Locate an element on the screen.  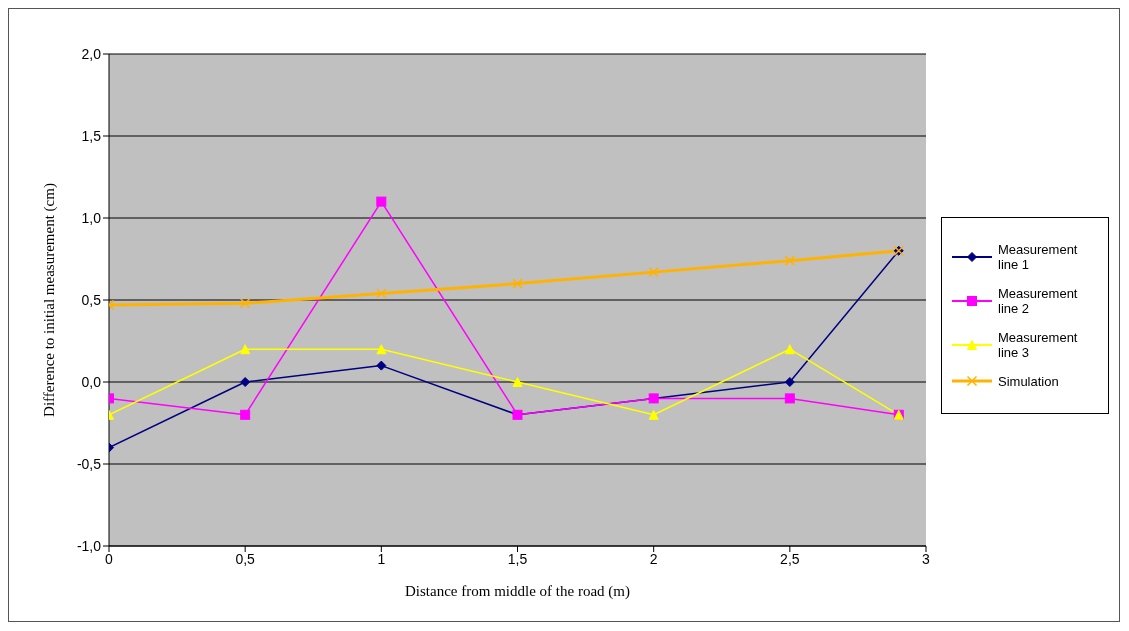
x-tick-label: 2 is located at coordinates (653, 558).